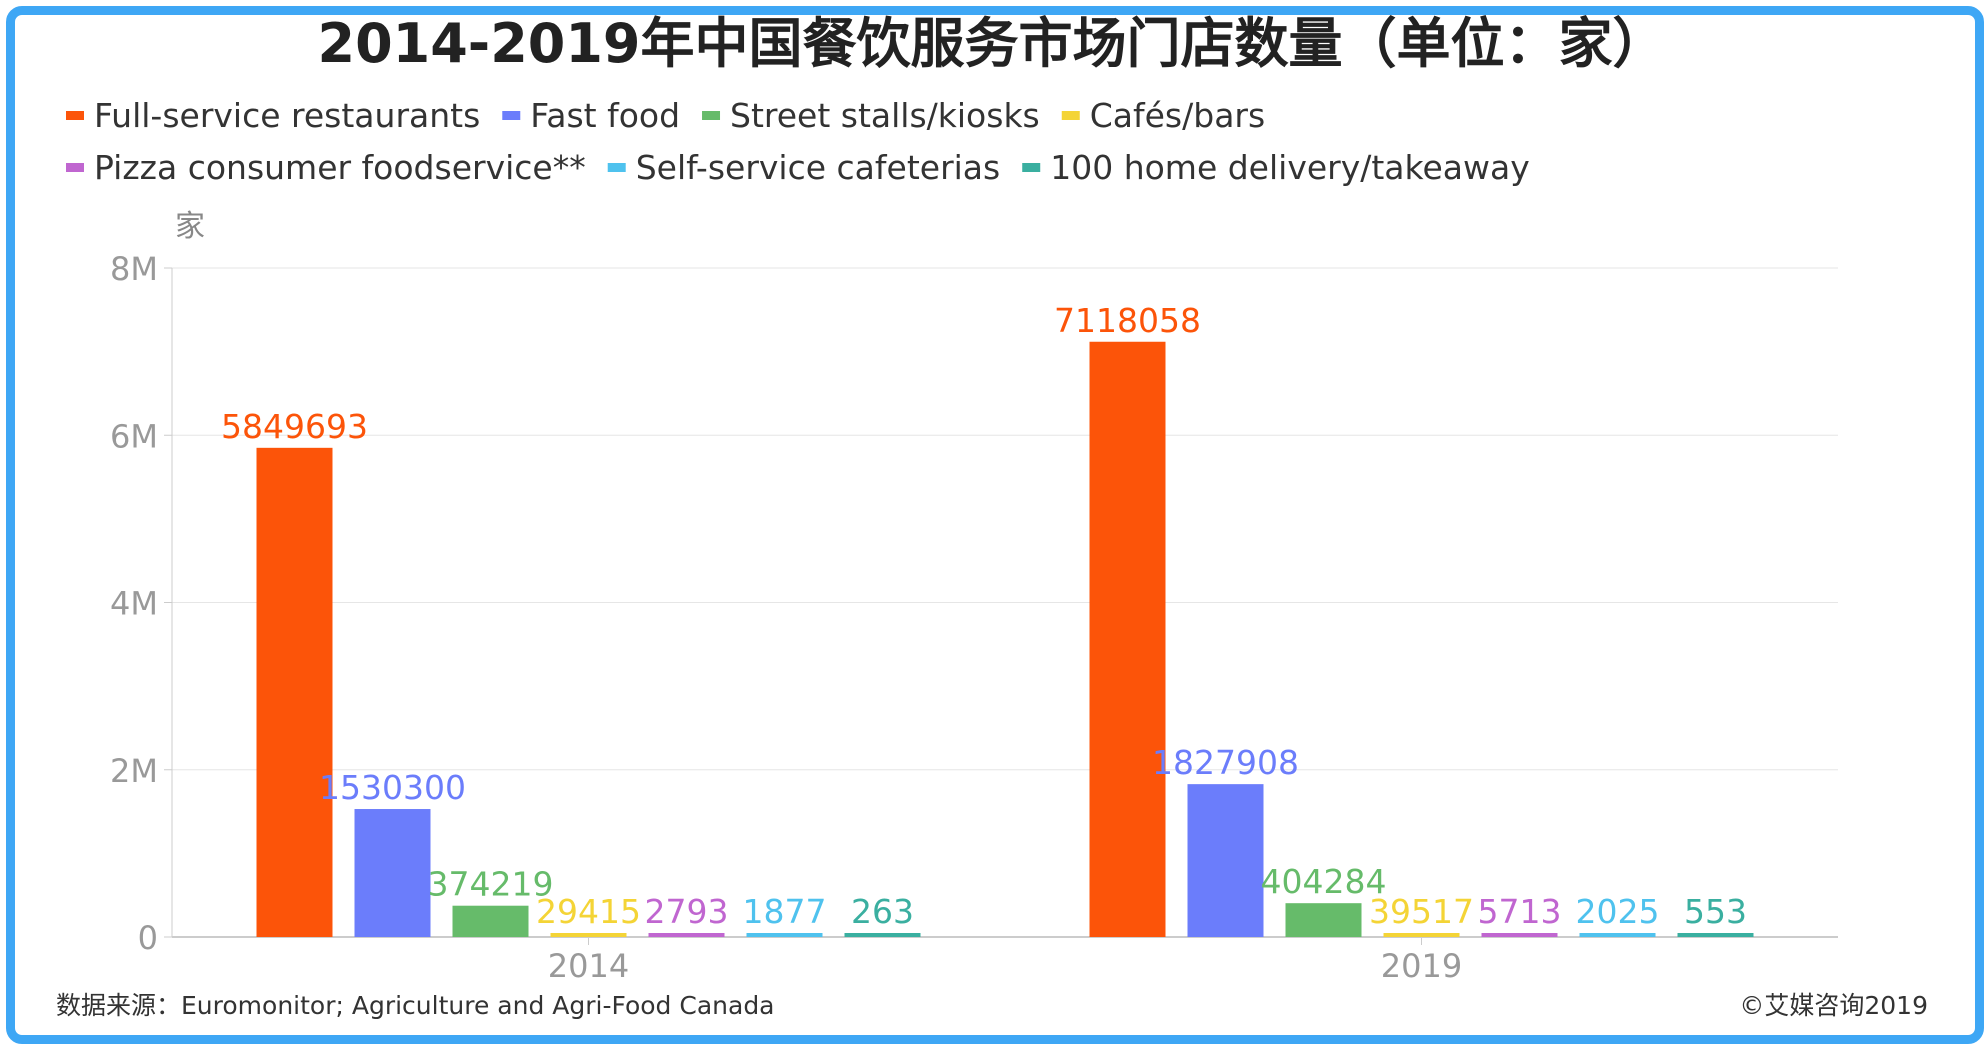 Image resolution: width=1984 pixels, height=1044 pixels. I want to click on x-tick-label-2014: 2014, so click(588, 966).